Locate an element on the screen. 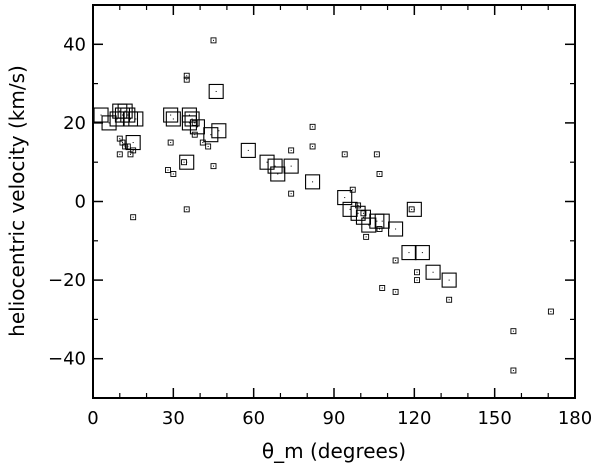 The width and height of the screenshot is (600, 467). x-tick-label: 180 is located at coordinates (575, 418).